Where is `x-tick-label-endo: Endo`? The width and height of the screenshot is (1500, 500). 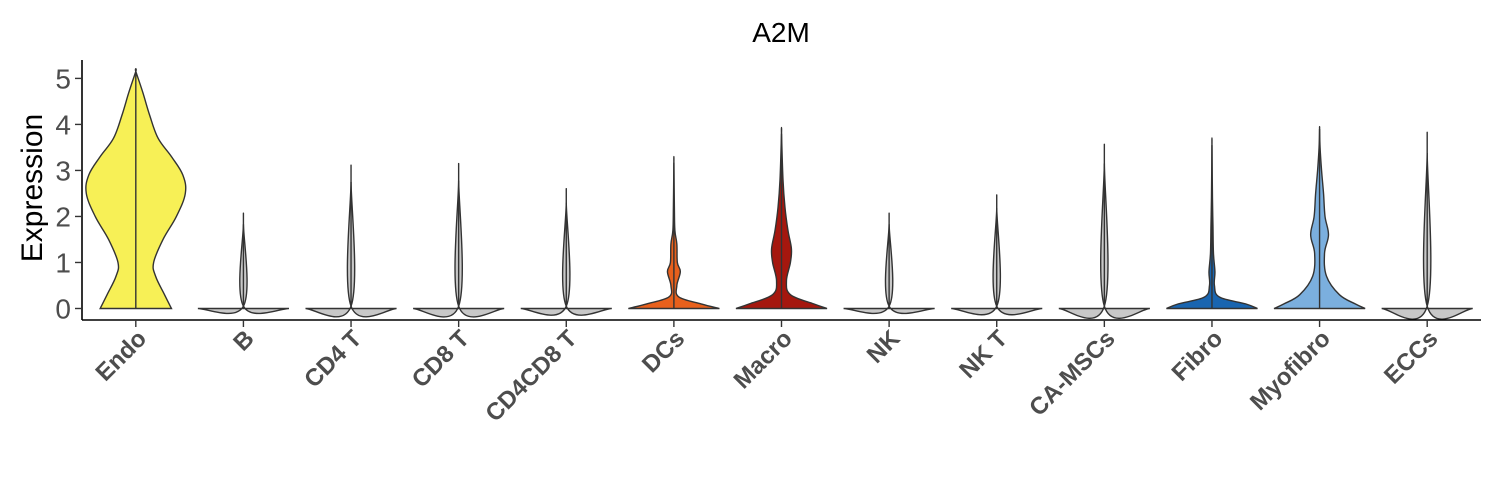 x-tick-label-endo: Endo is located at coordinates (122, 356).